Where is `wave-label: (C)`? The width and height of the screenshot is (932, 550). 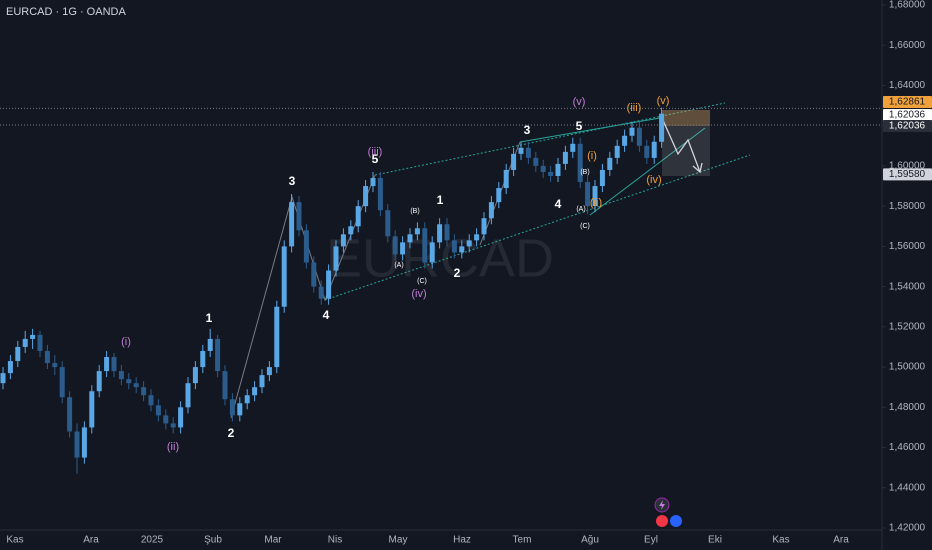 wave-label: (C) is located at coordinates (585, 226).